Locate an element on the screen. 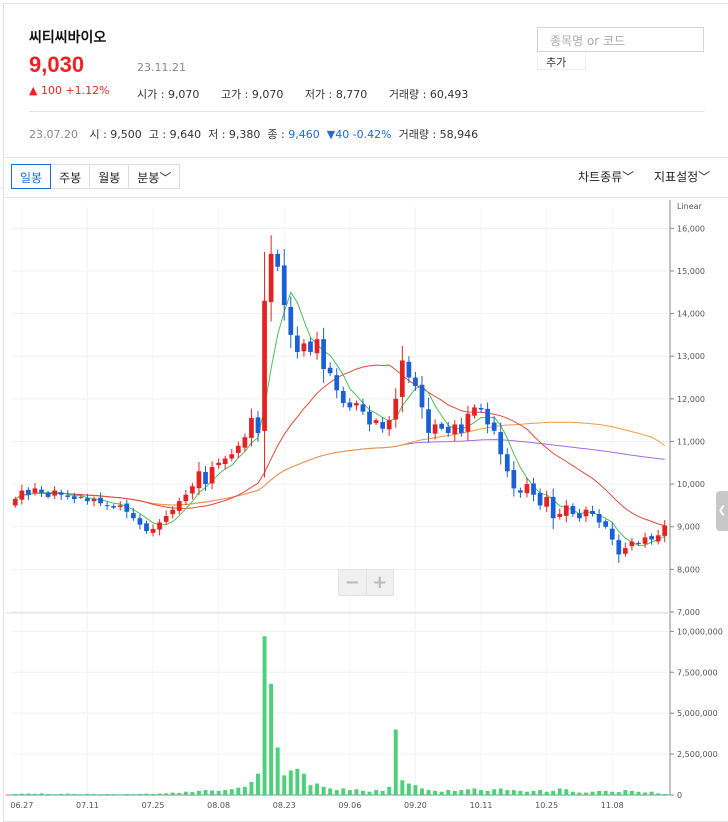 The width and height of the screenshot is (728, 822). tab-minute: 분봉﹀ is located at coordinates (154, 178).